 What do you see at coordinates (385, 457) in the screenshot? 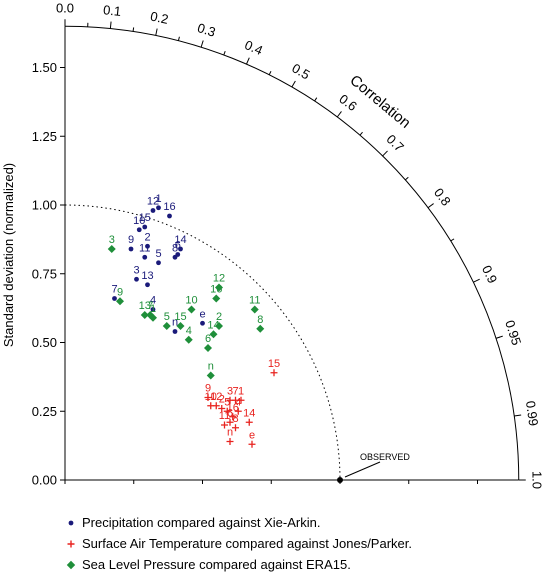
I see `observed-label: OBSERVED` at bounding box center [385, 457].